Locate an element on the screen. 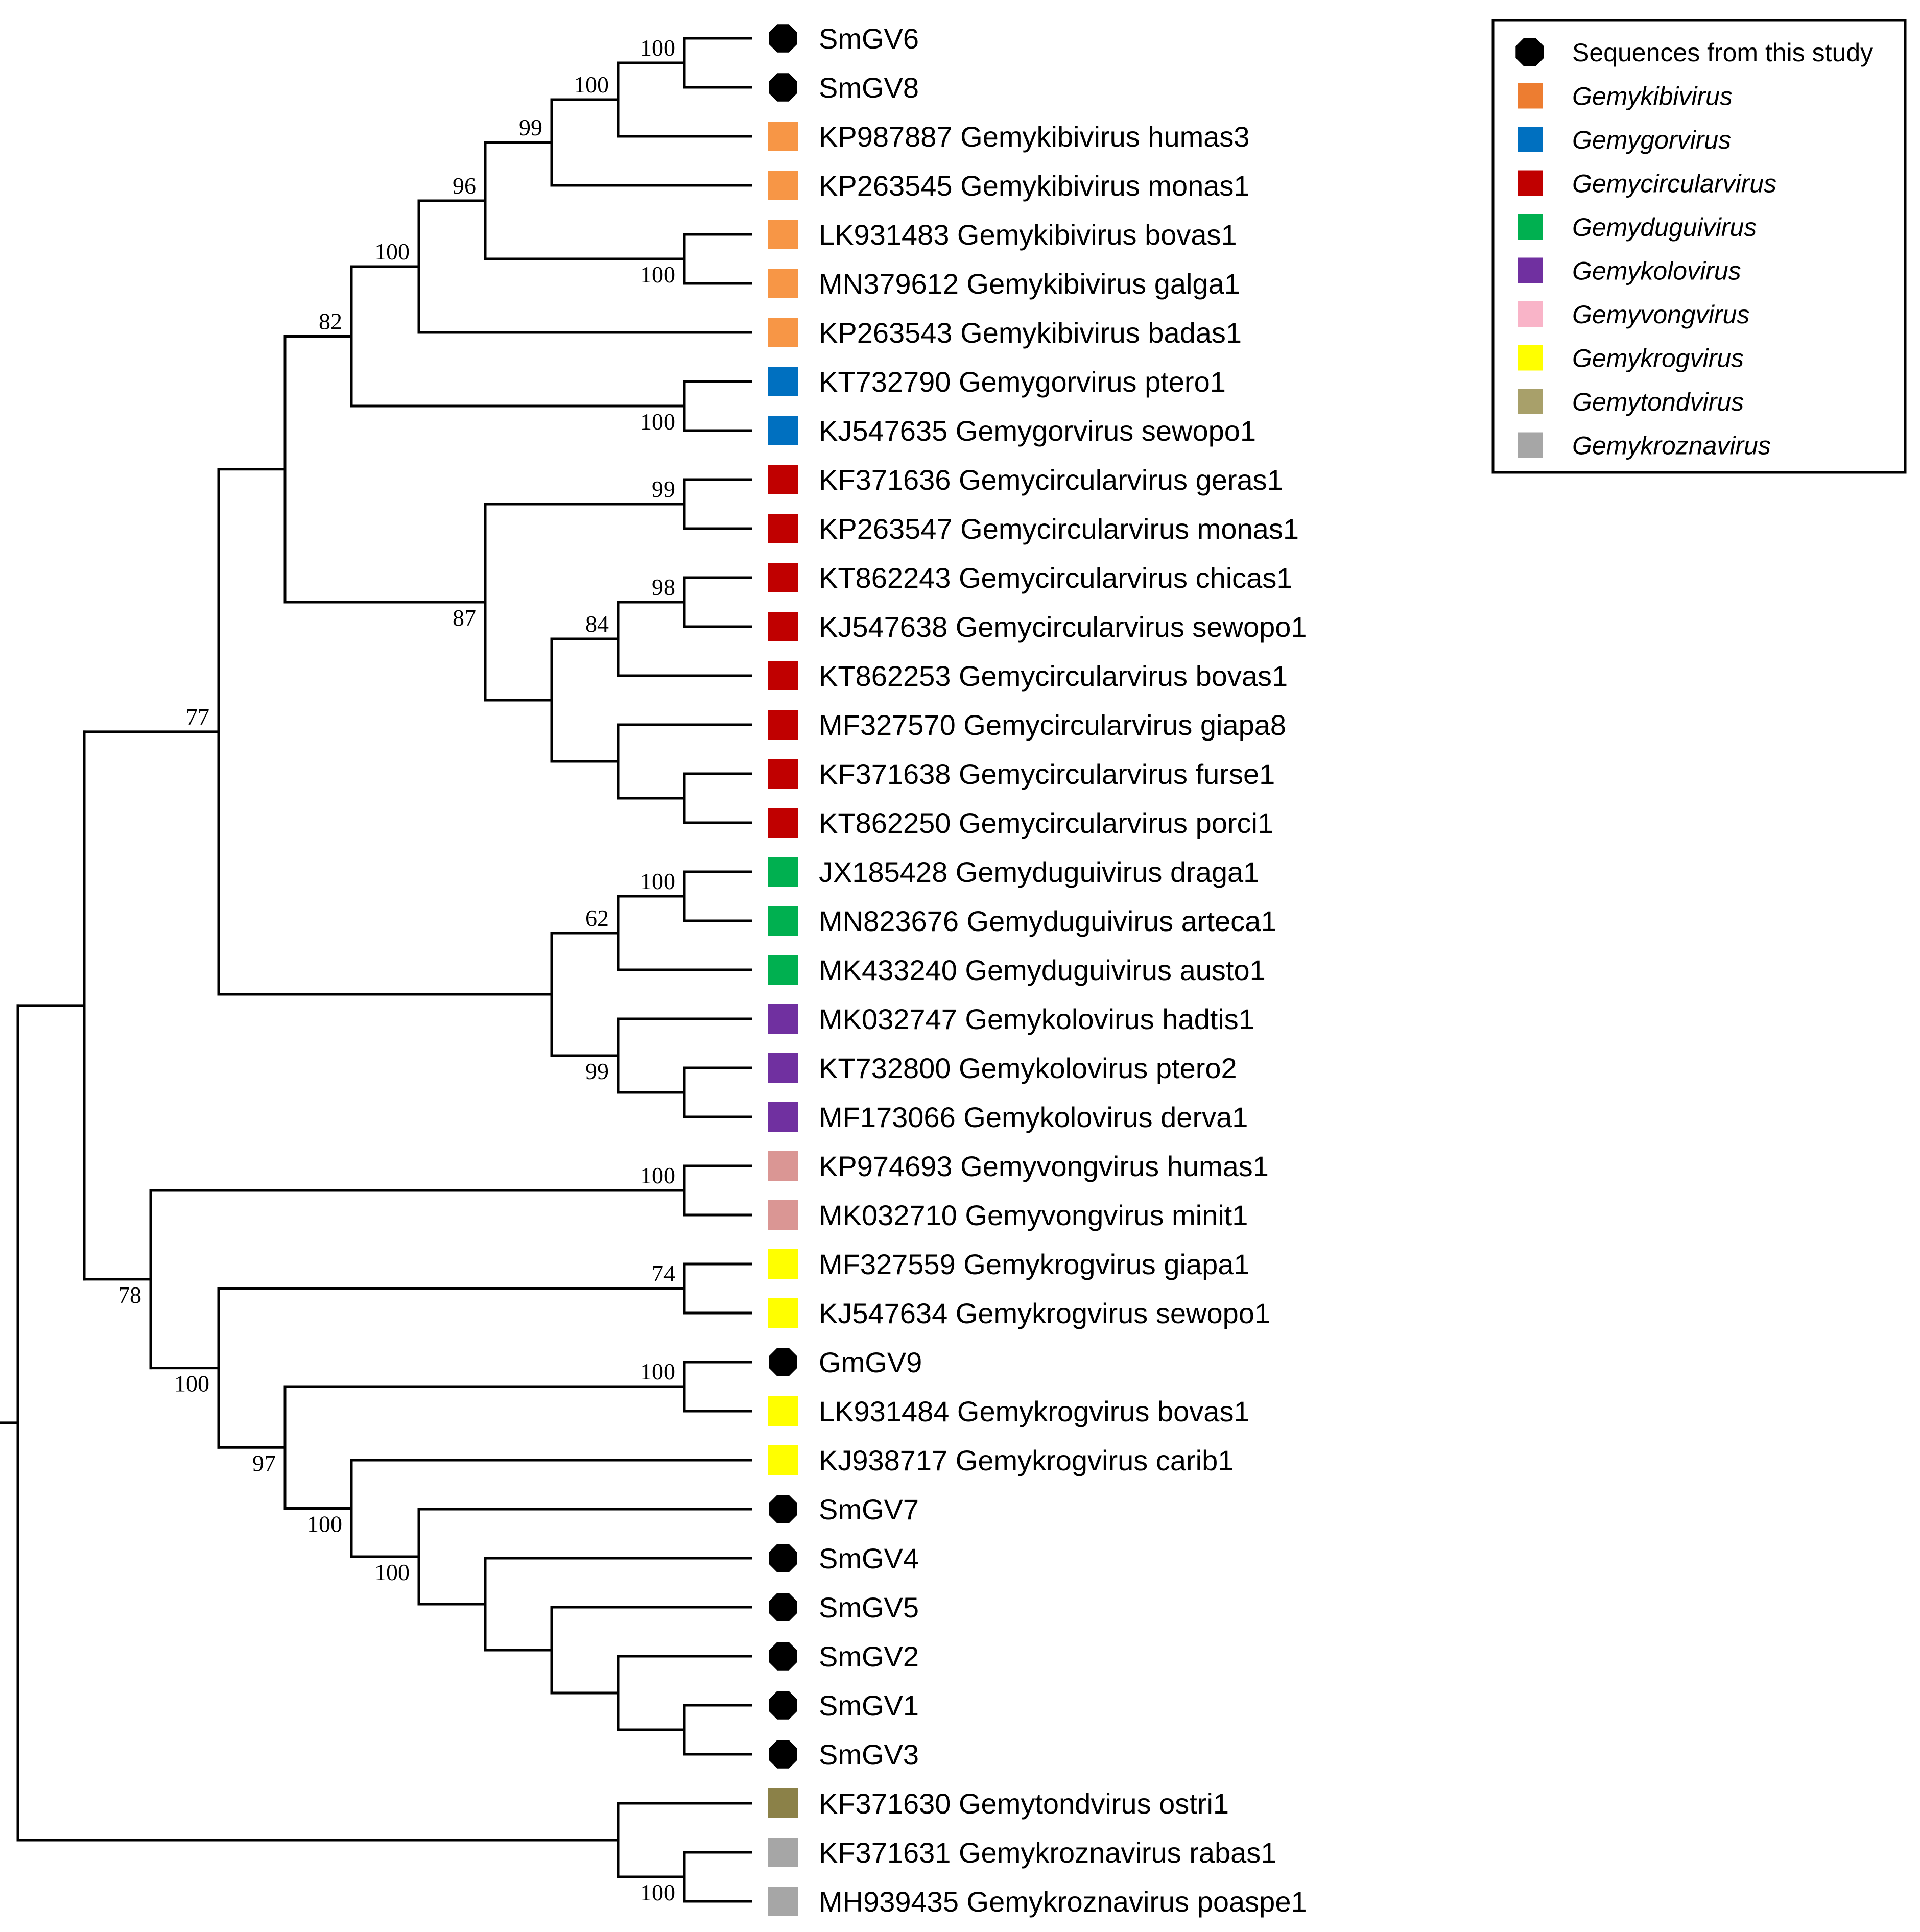  tip-label: KJ938717 Gemykrogvirus carib1 is located at coordinates (1026, 1460).